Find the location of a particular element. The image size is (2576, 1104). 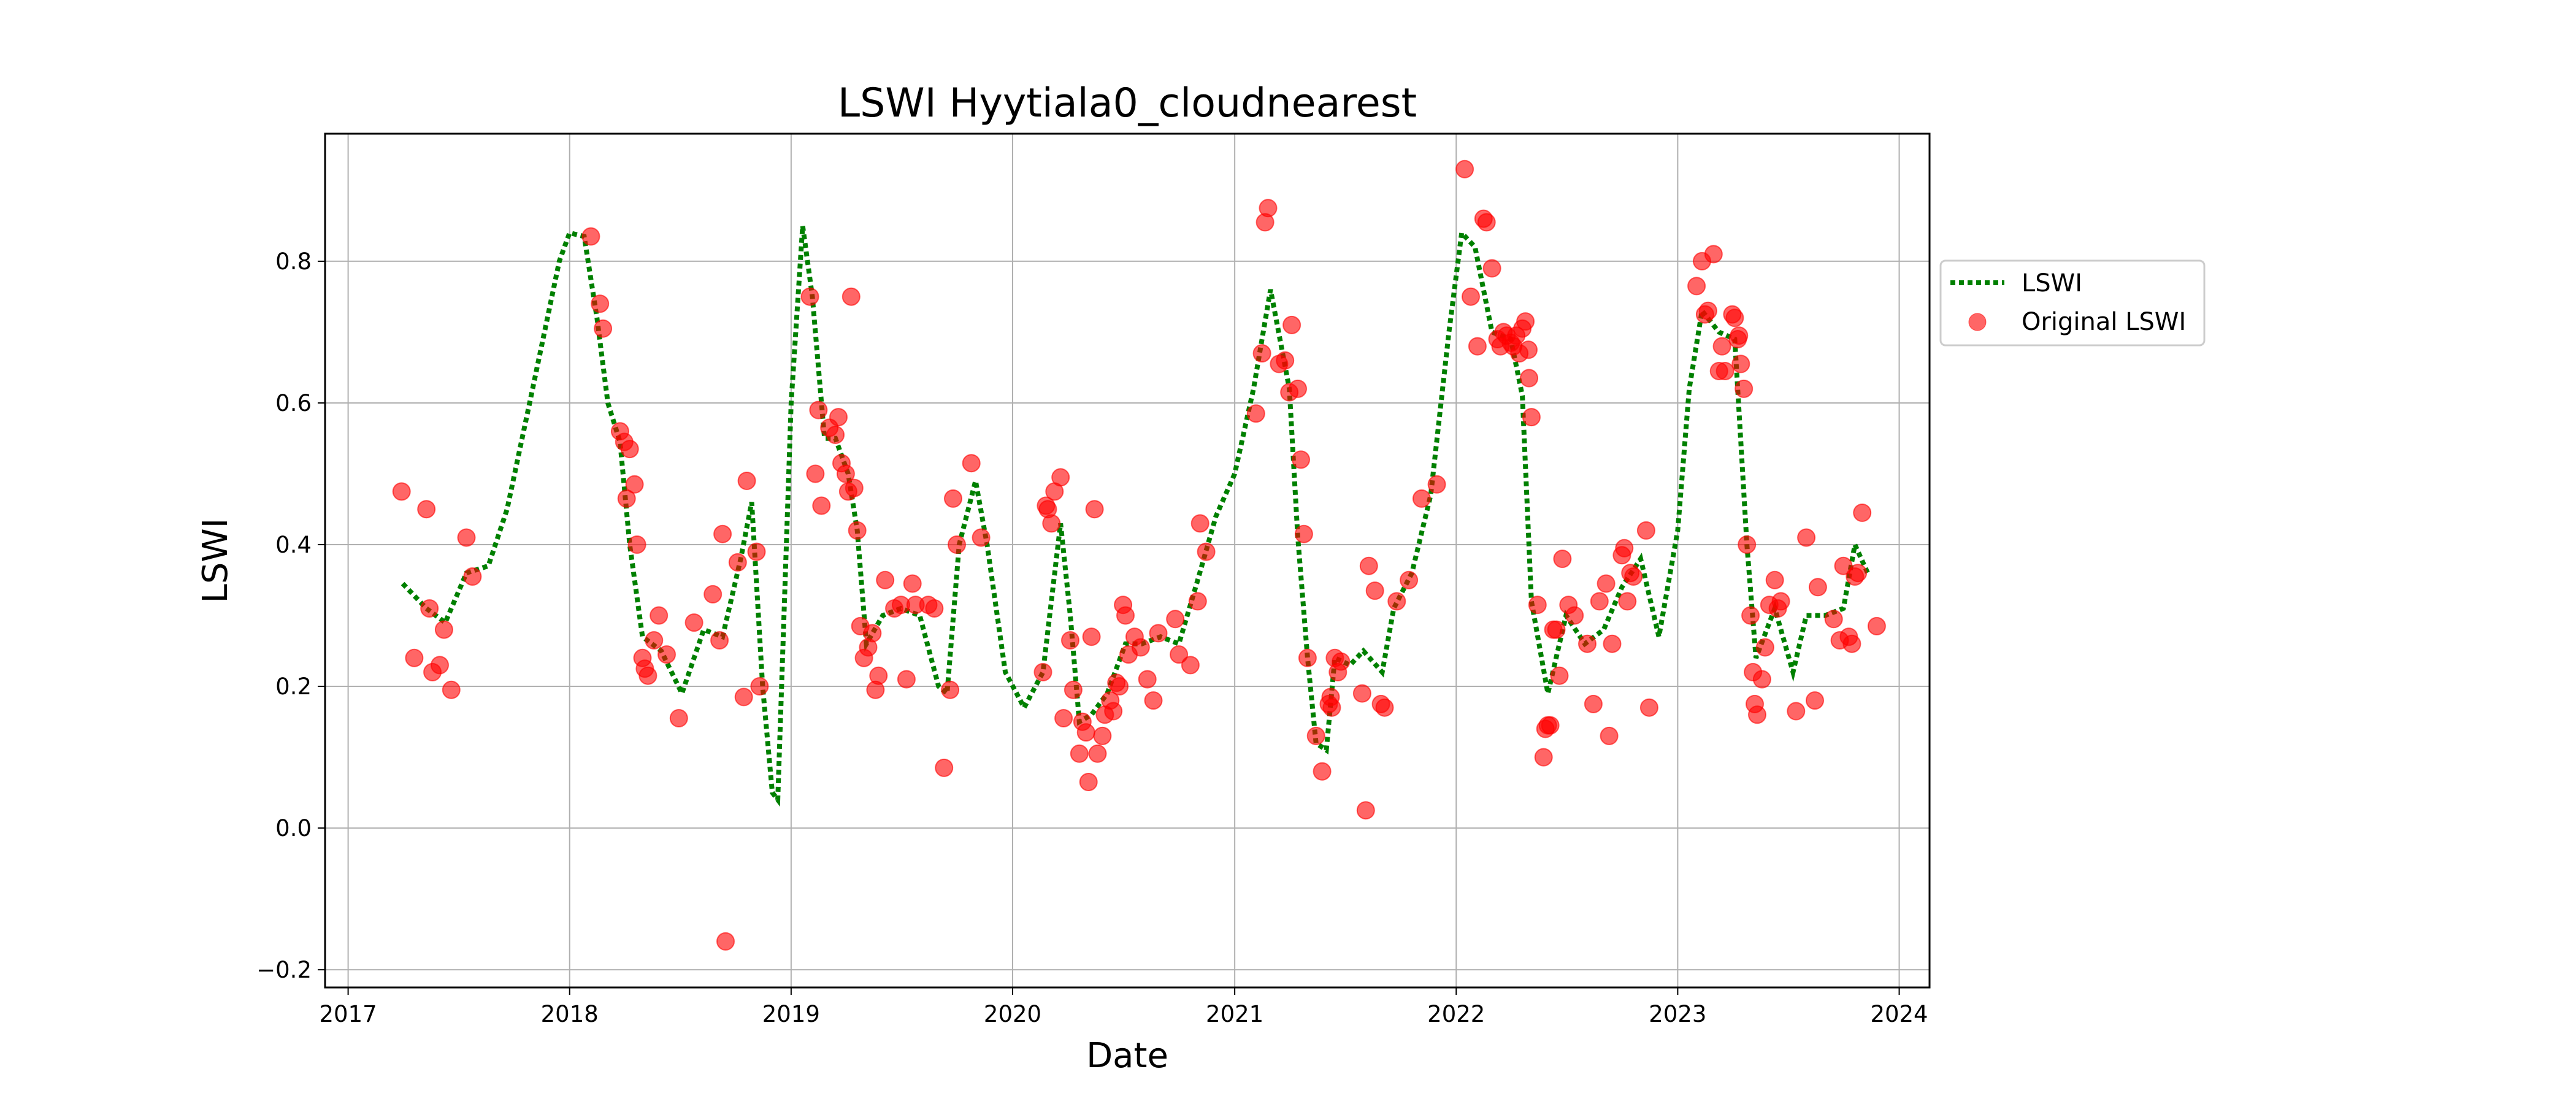

y-tick-label: 0.4 is located at coordinates (293, 545).